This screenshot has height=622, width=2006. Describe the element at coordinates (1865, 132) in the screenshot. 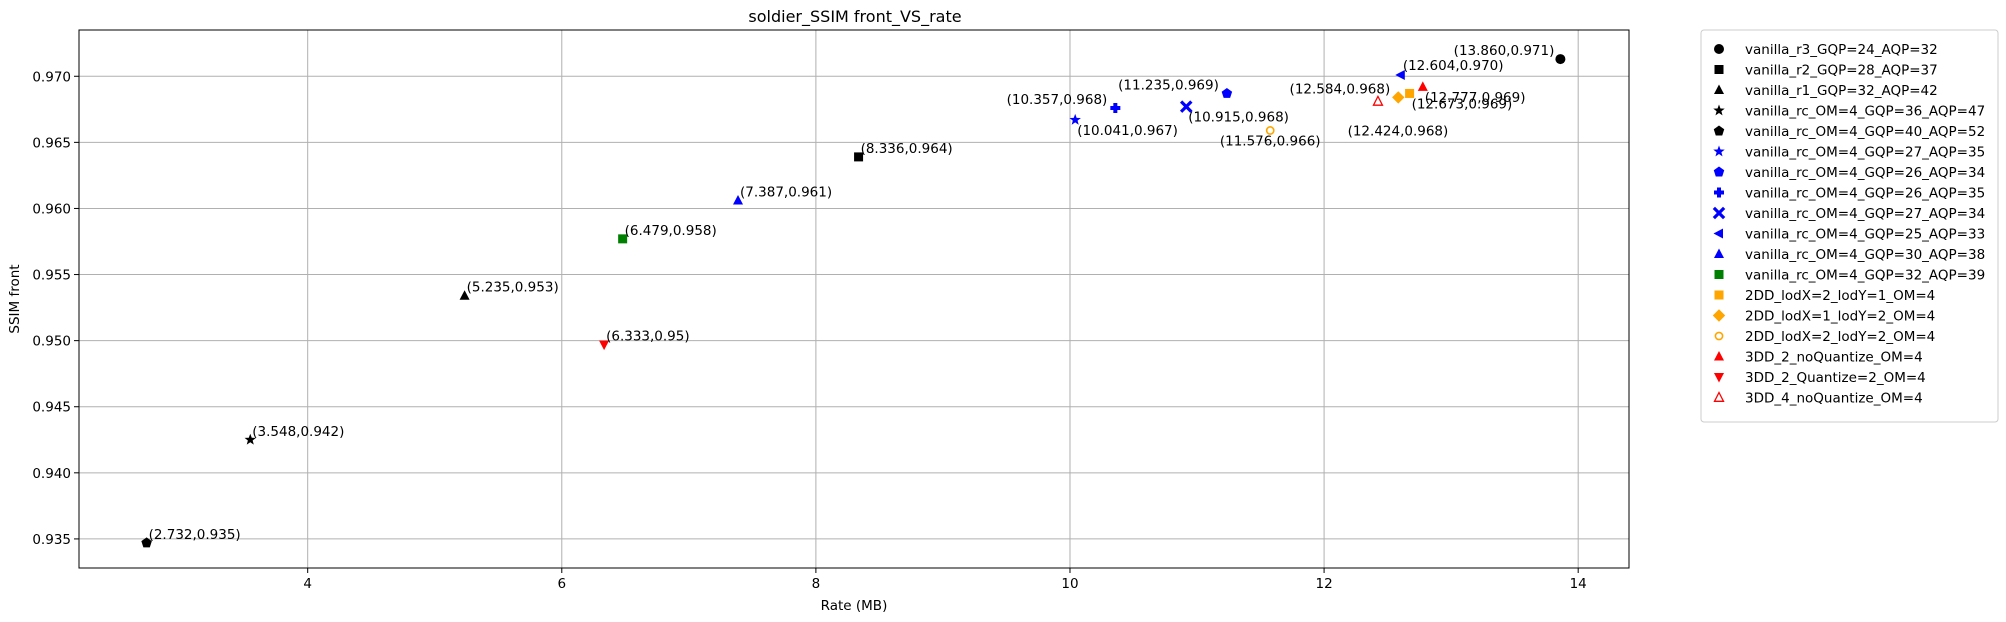

I see `legend-entry-5: vanilla_rc_OM=4_GQP=40_AQP=52` at that location.